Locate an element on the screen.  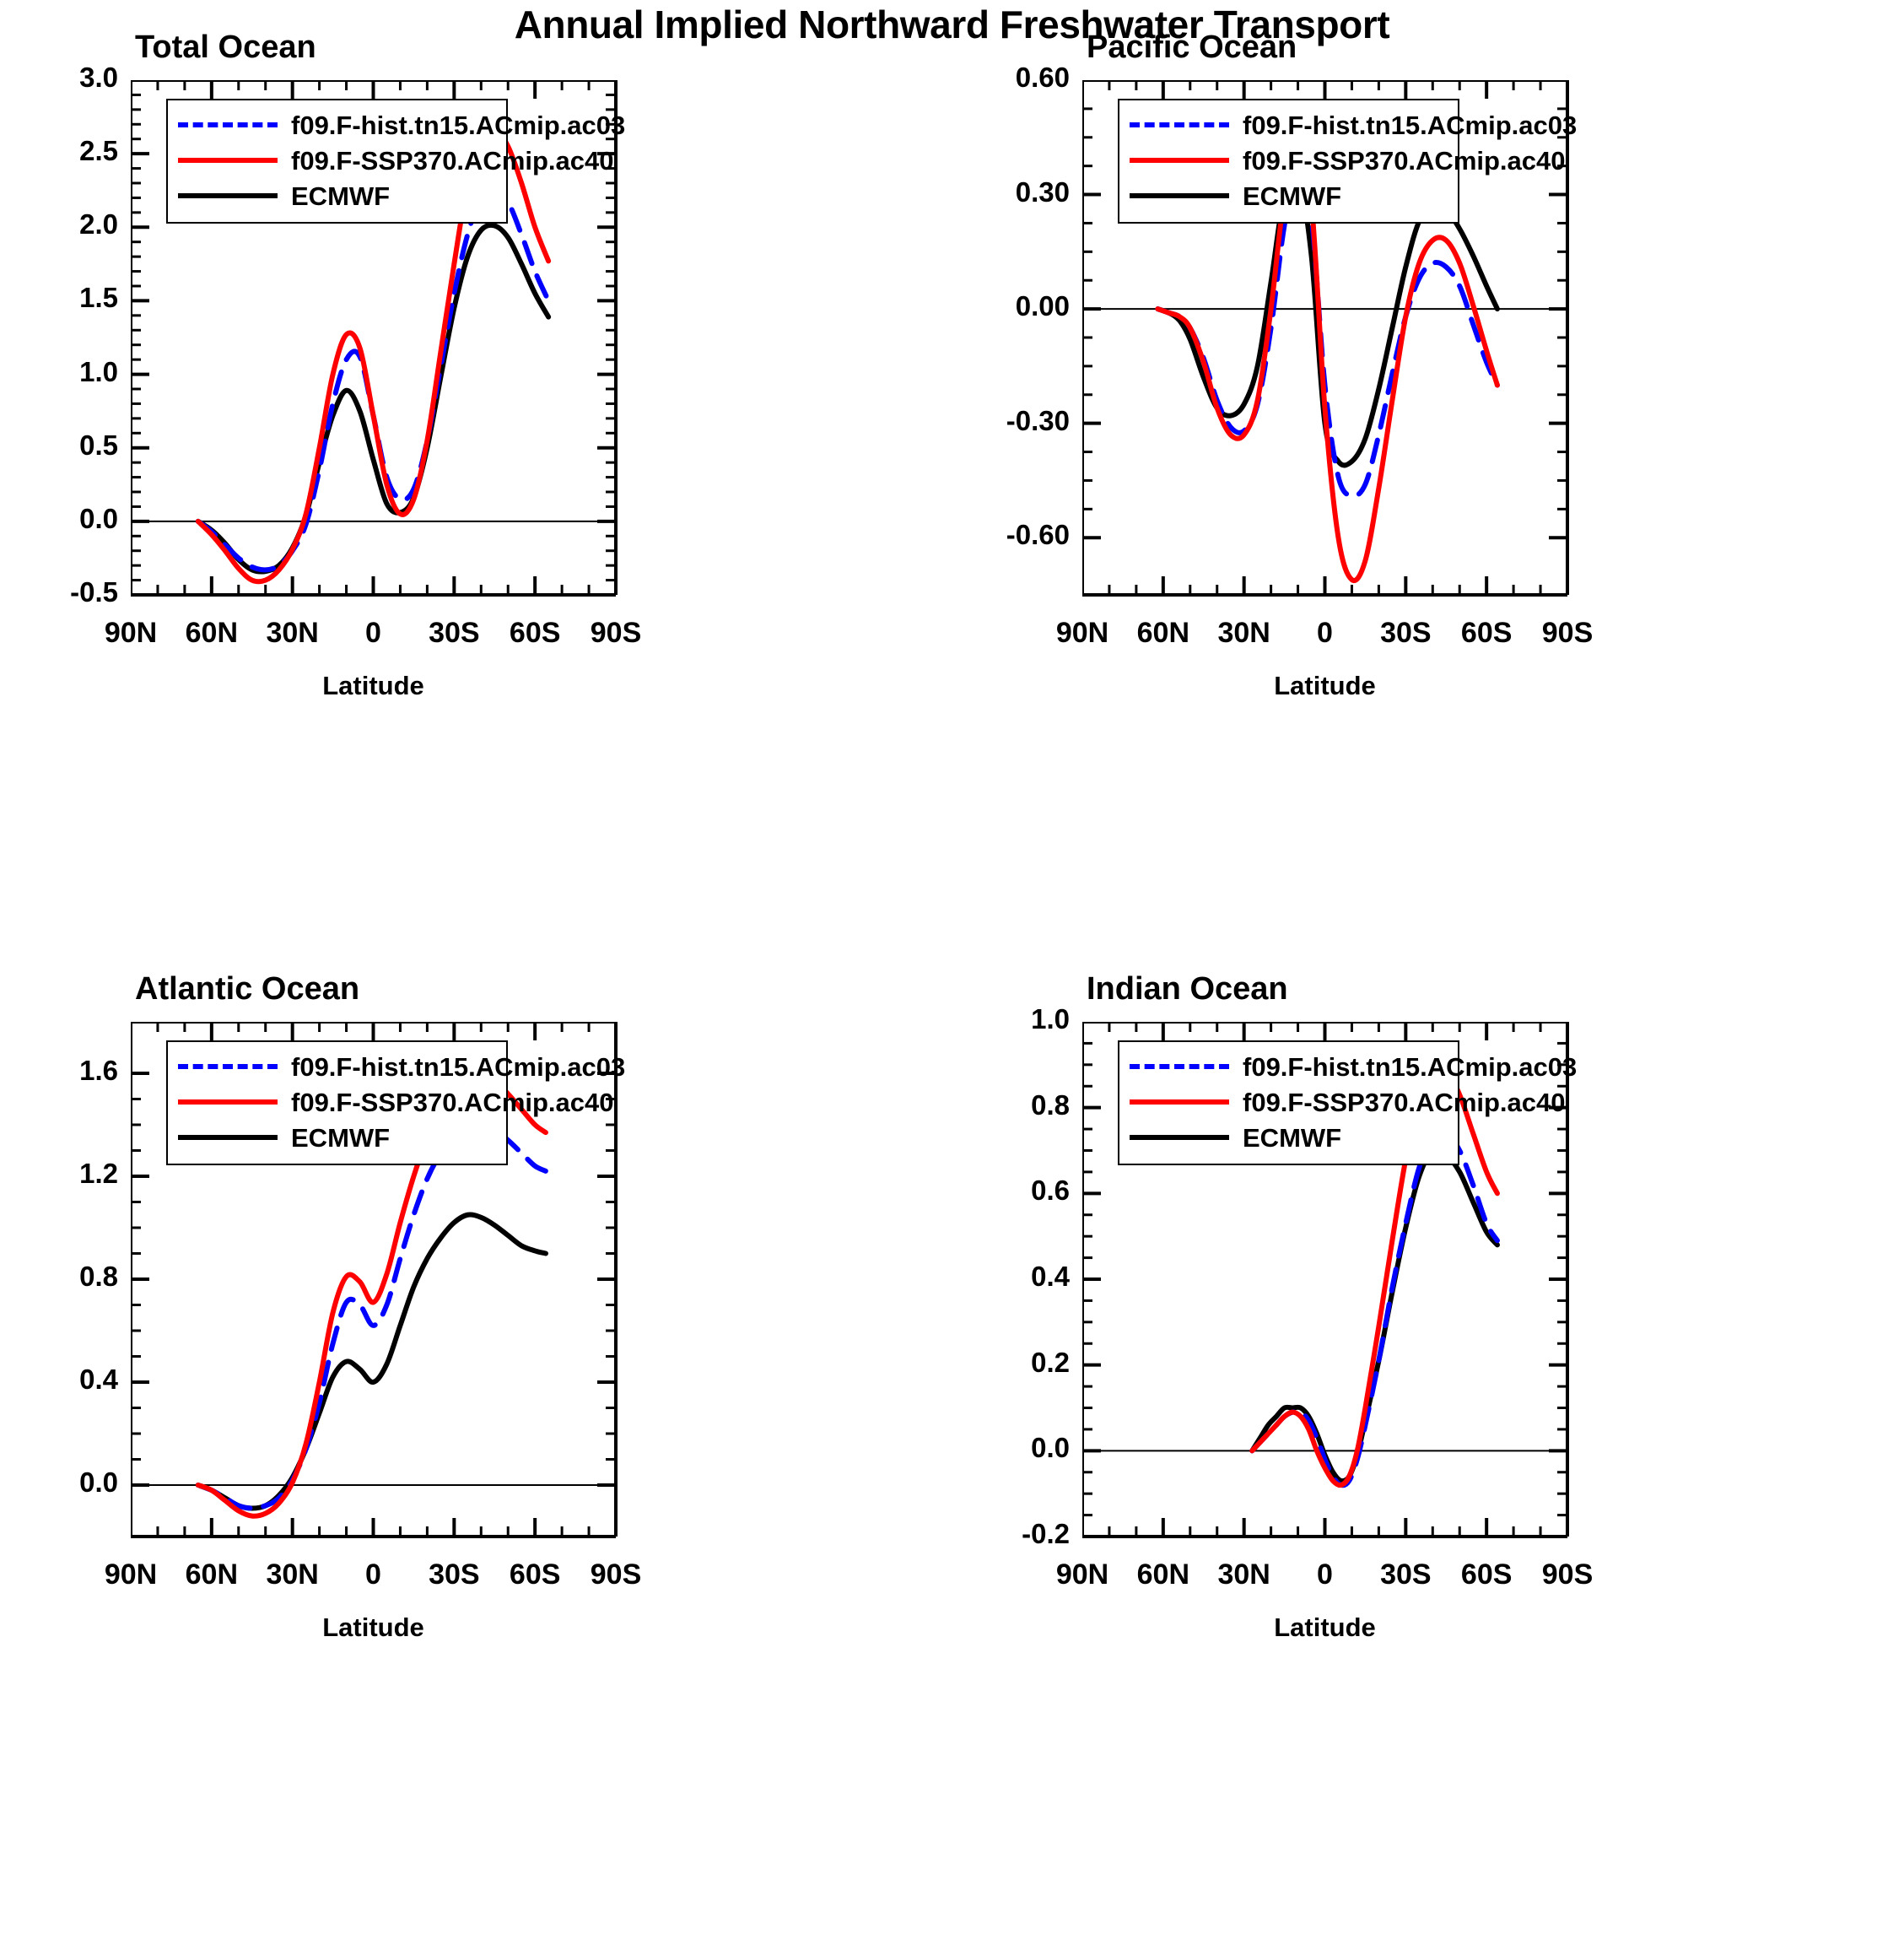
y-axis-tick-label: -0.5 is located at coordinates (94, 592).